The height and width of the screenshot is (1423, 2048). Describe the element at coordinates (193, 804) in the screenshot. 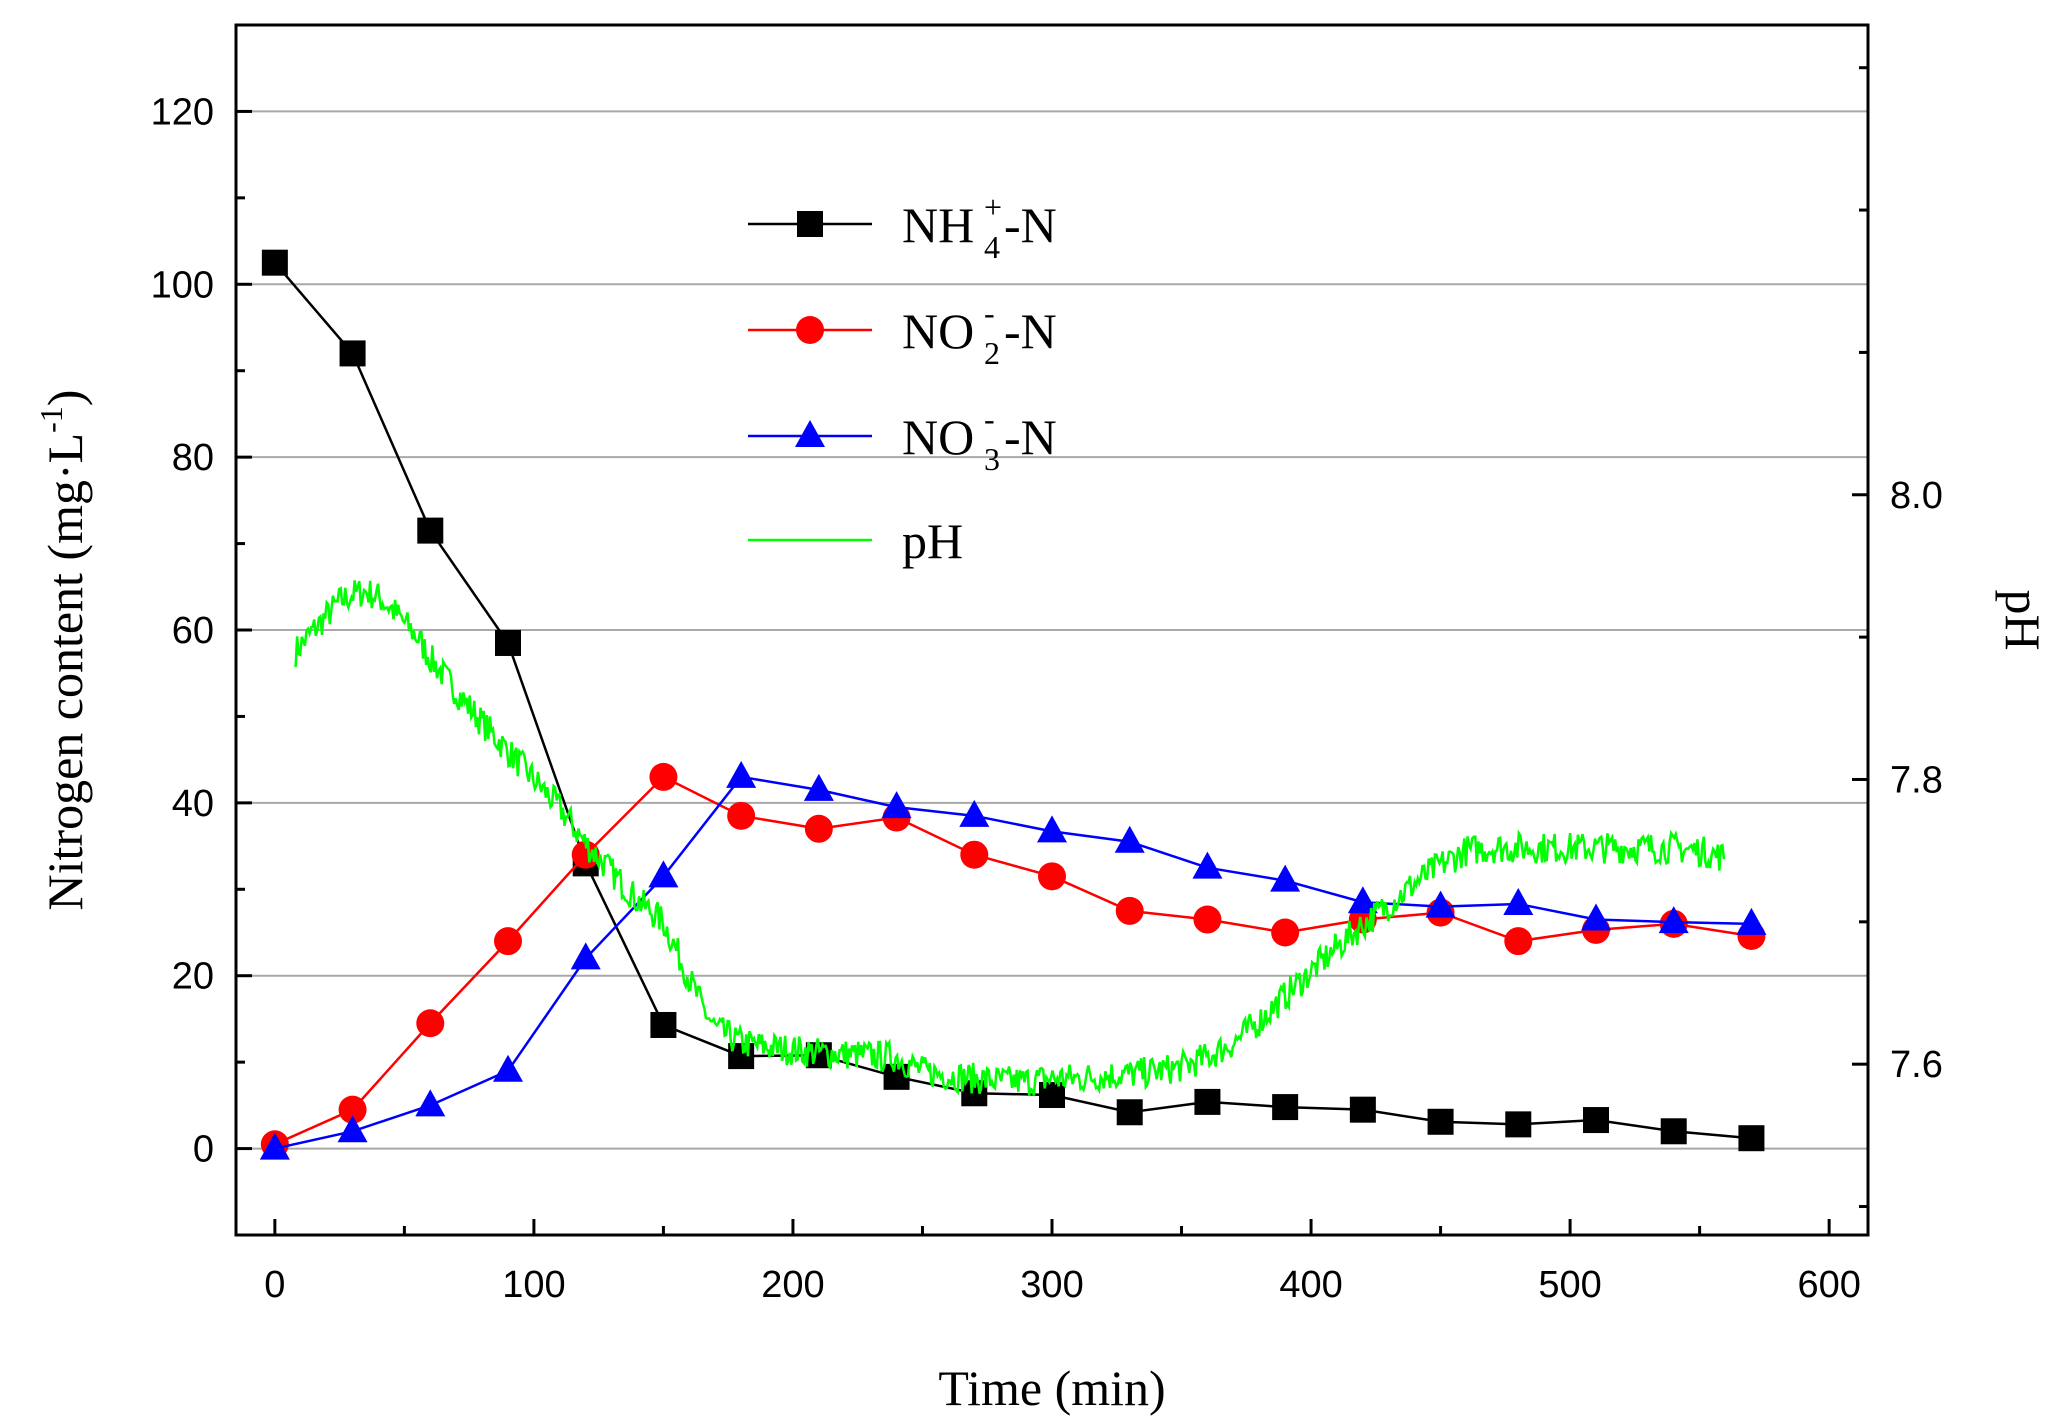

I see `y-tick-label: 40` at that location.